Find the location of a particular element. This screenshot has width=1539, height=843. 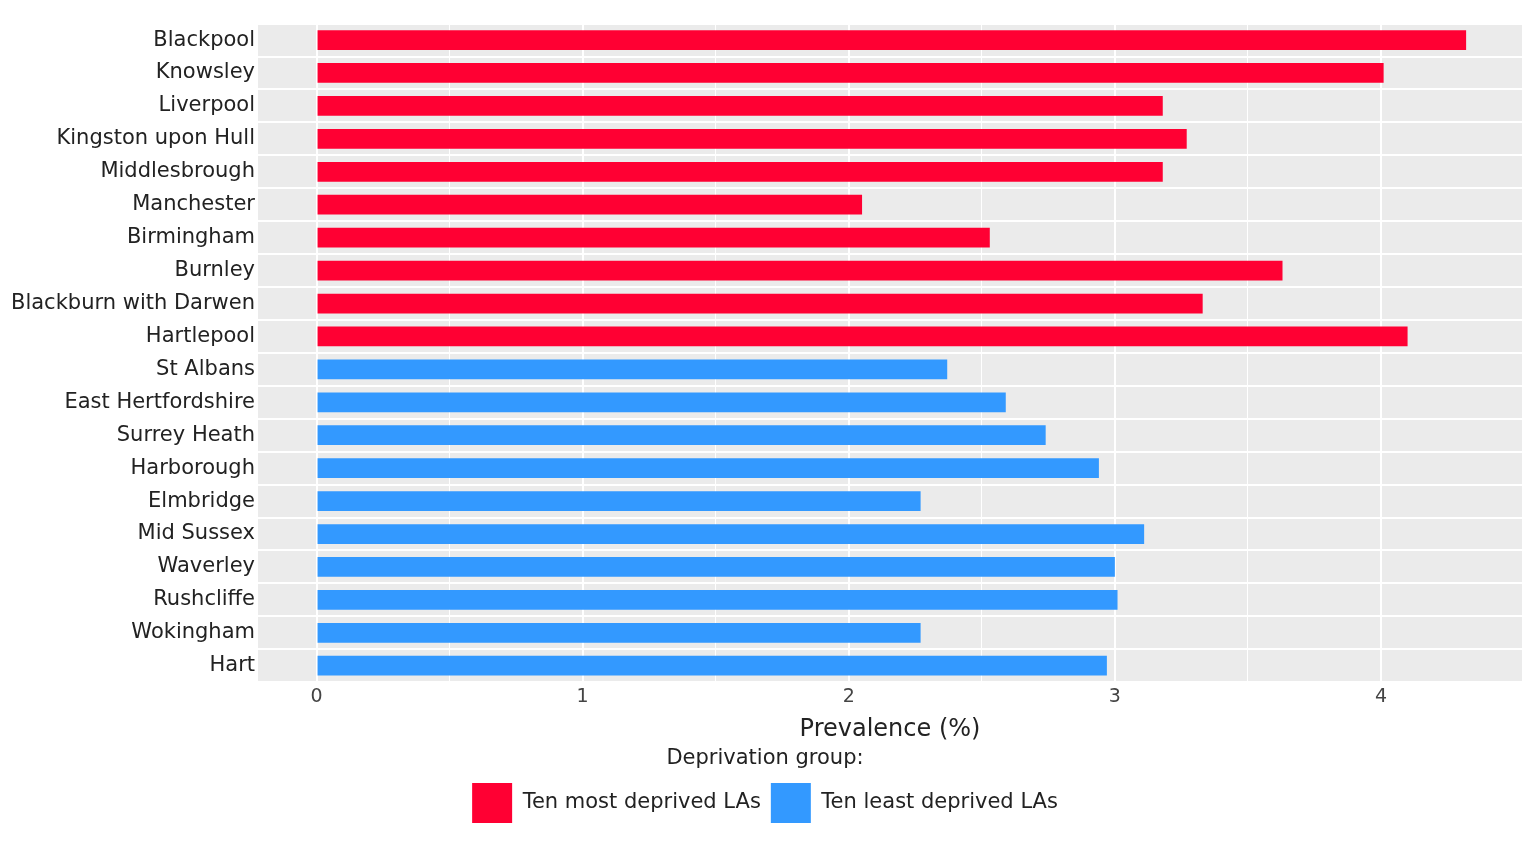

y-tick-label: Elmbridge is located at coordinates (202, 499).